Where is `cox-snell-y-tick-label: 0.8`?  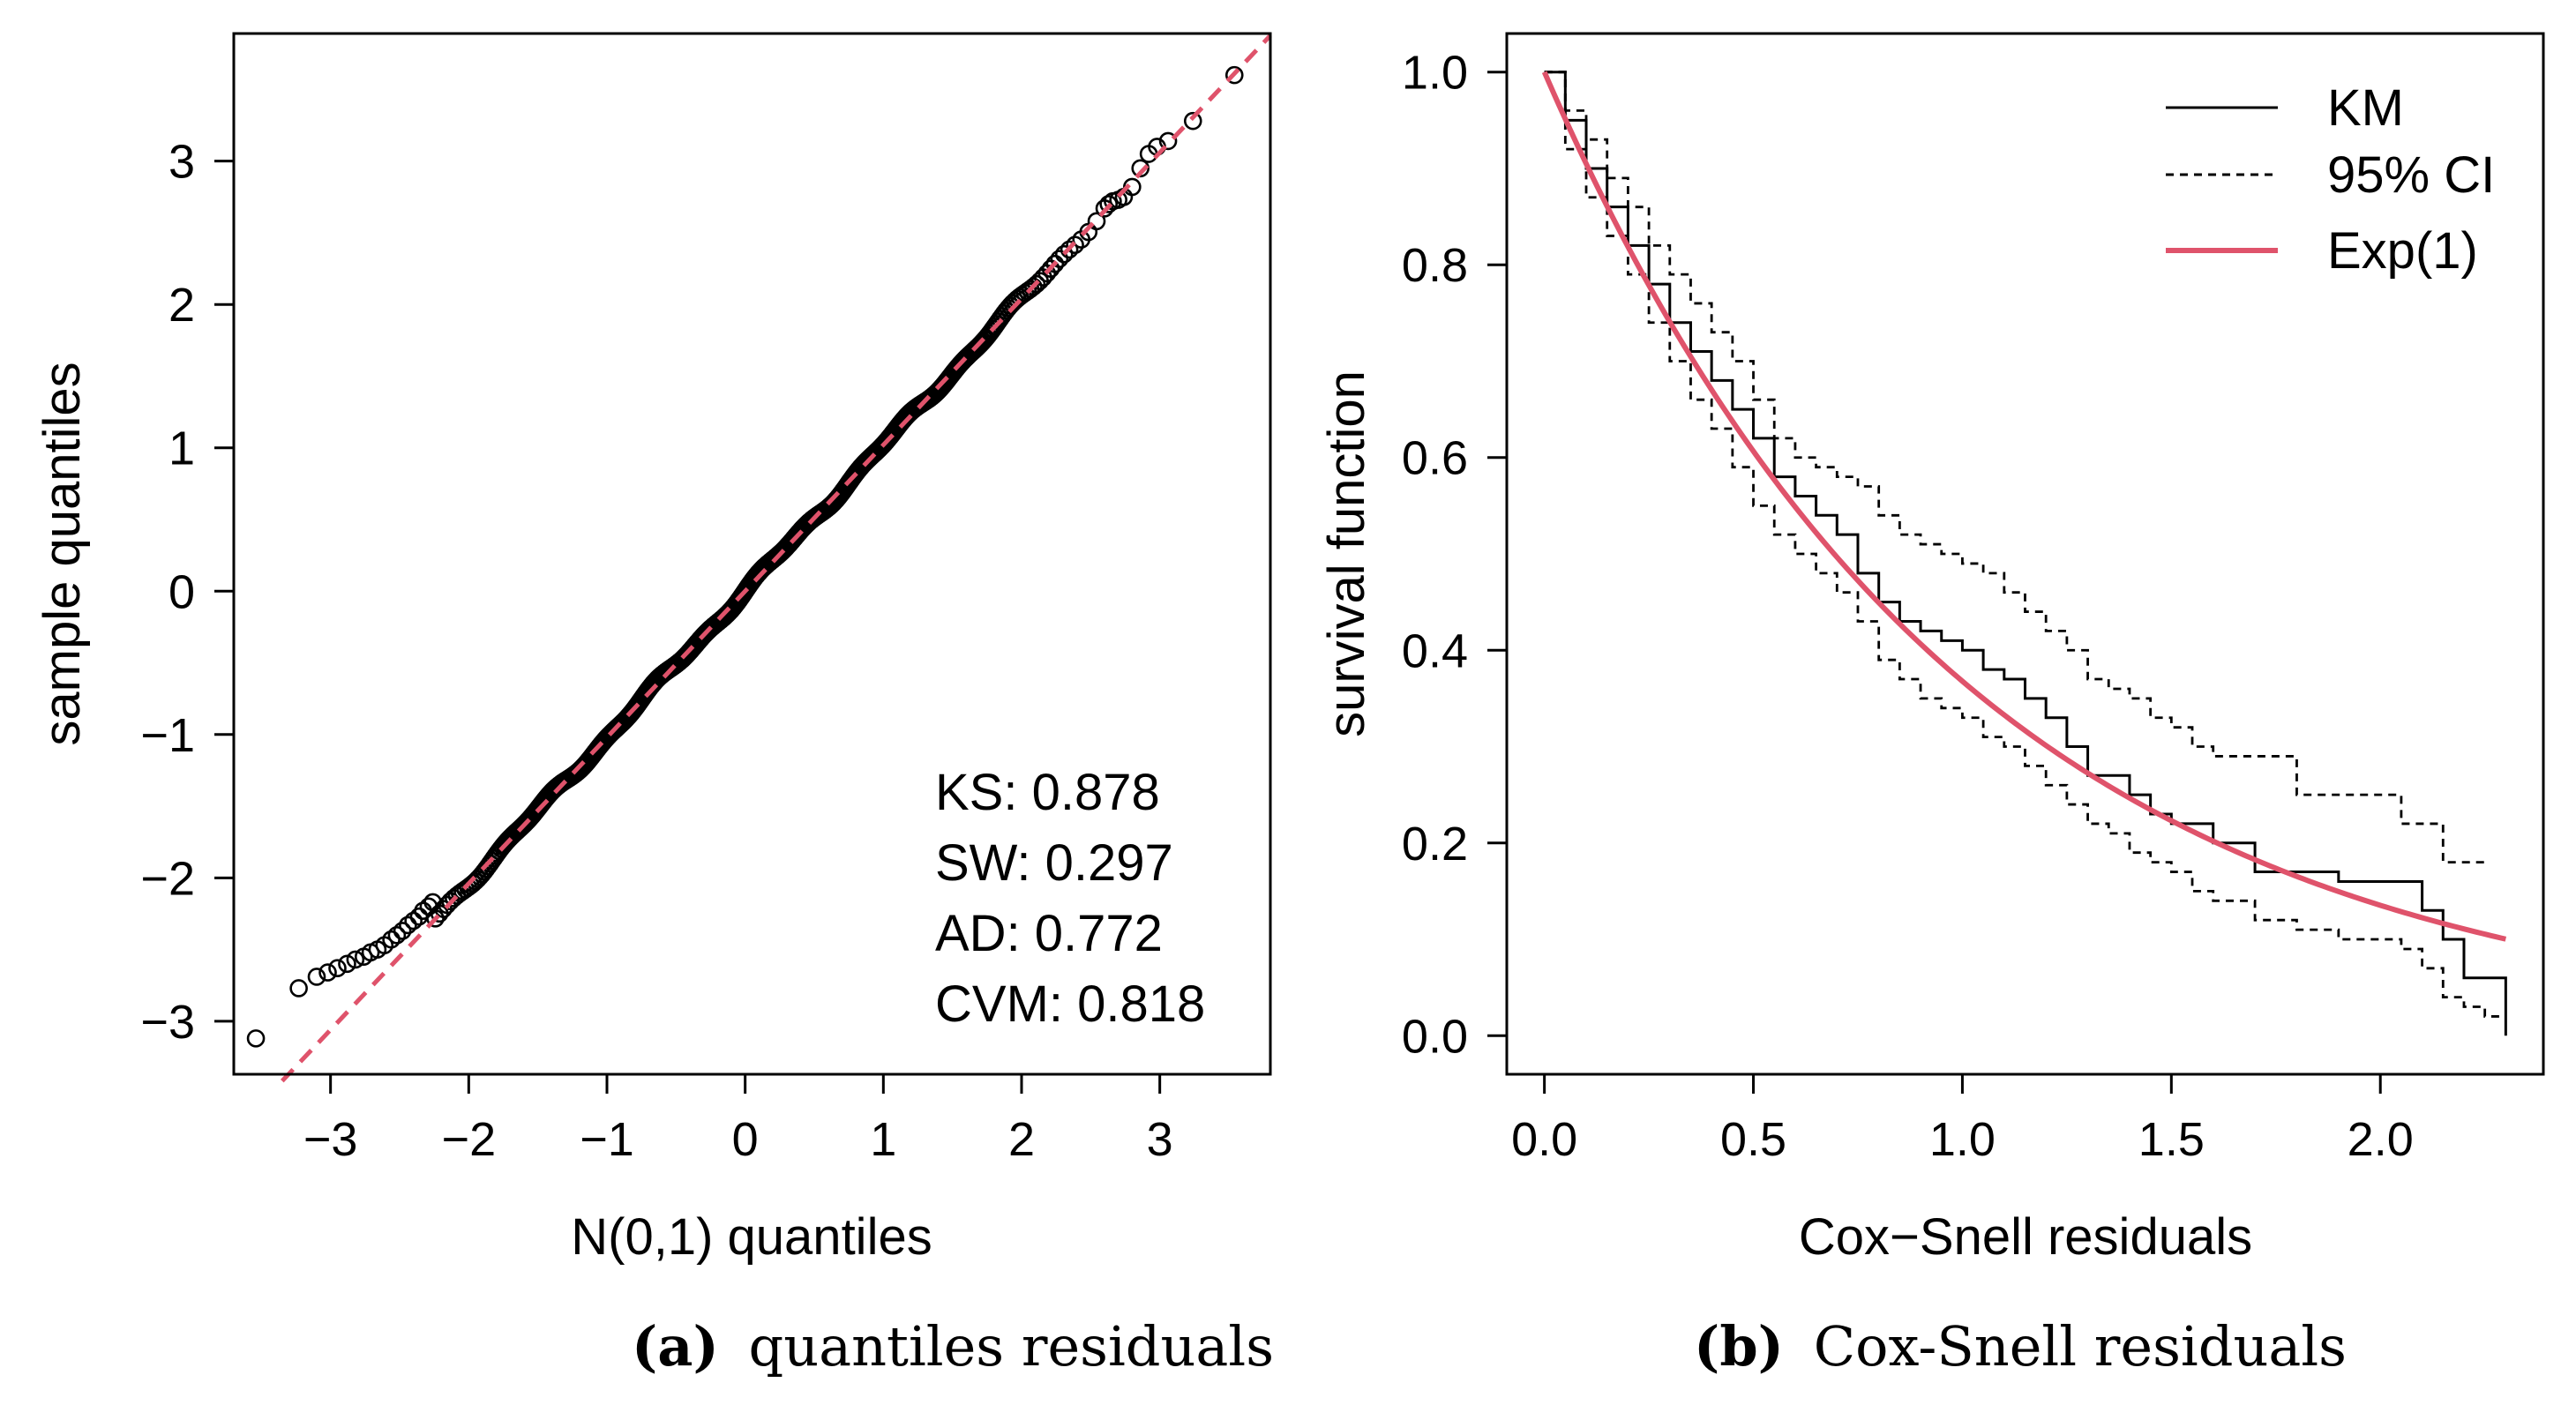
cox-snell-y-tick-label: 0.8 is located at coordinates (1435, 265).